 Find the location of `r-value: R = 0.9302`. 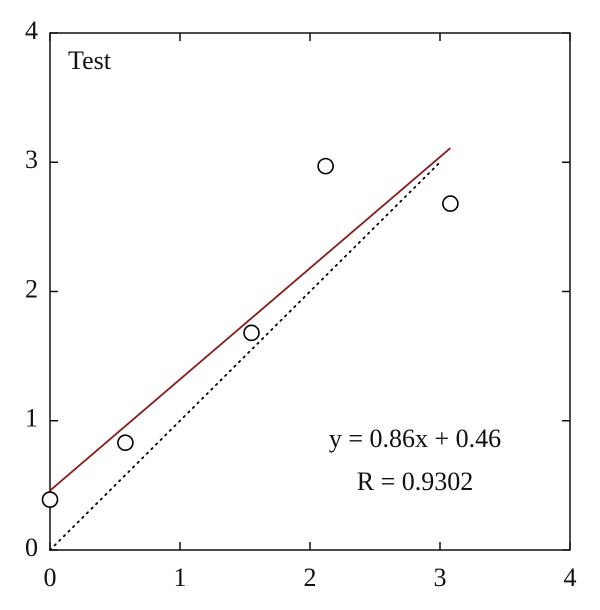

r-value: R = 0.9302 is located at coordinates (415, 481).